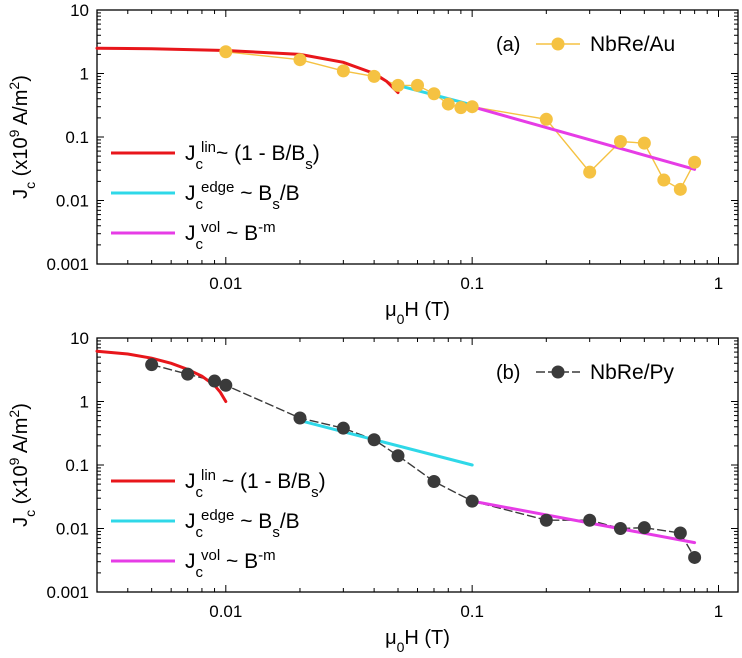 The image size is (742, 658). Describe the element at coordinates (255, 484) in the screenshot. I see `legend-fit-label-lin: Jclin ~ (1 - B/Bs)` at that location.